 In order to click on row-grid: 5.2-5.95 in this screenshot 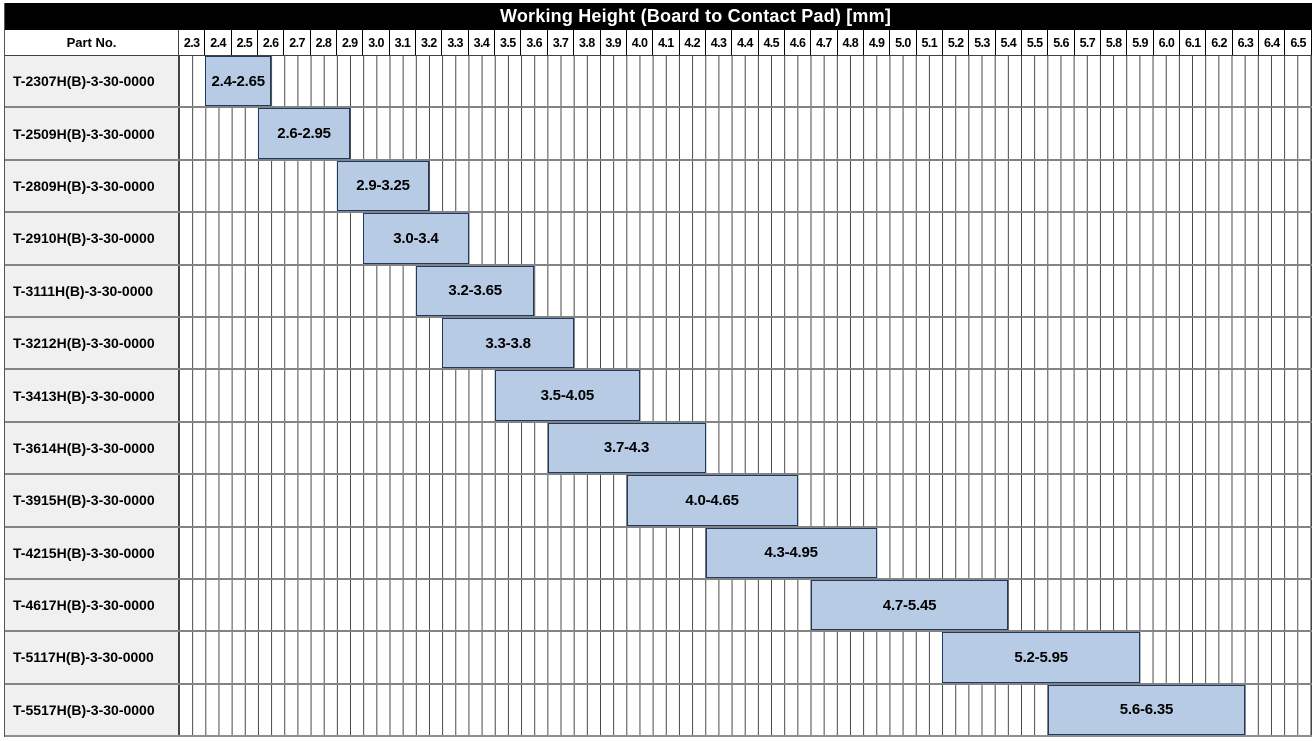, I will do `click(745, 657)`.